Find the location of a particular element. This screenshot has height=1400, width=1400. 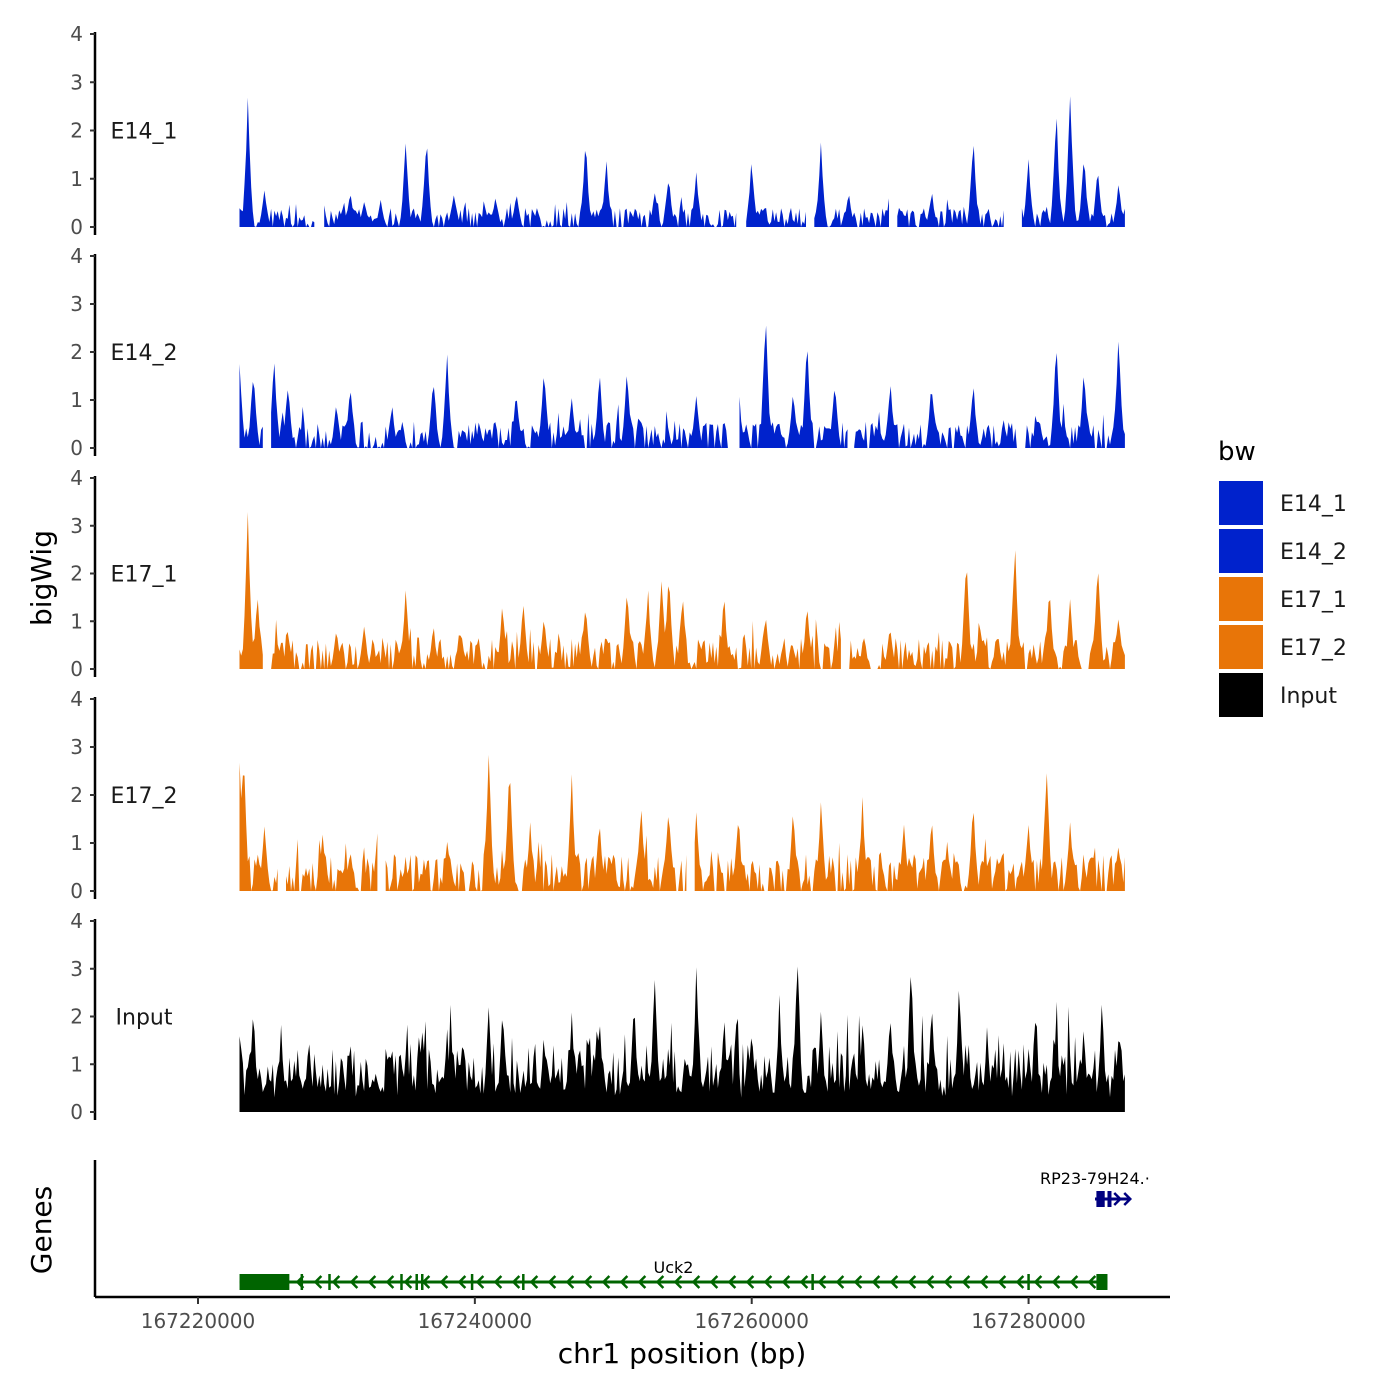

track-E14_1: 0 1 2 3 4 E14_1 is located at coordinates (597, 130).